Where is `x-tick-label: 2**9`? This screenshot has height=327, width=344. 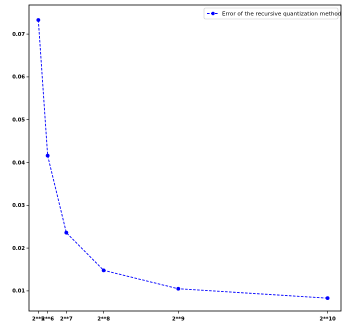 x-tick-label: 2**9 is located at coordinates (178, 320).